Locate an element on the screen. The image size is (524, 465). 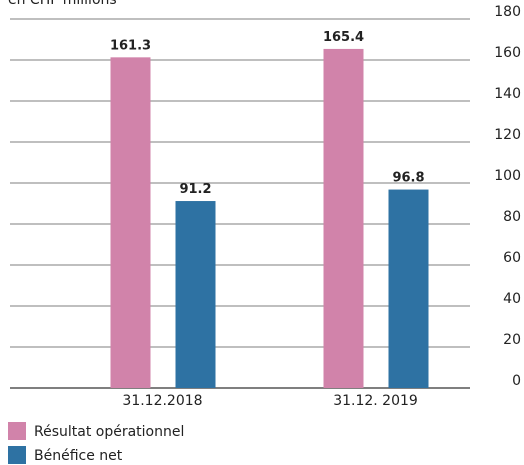
y-tick-label: 100 is located at coordinates (507, 176).